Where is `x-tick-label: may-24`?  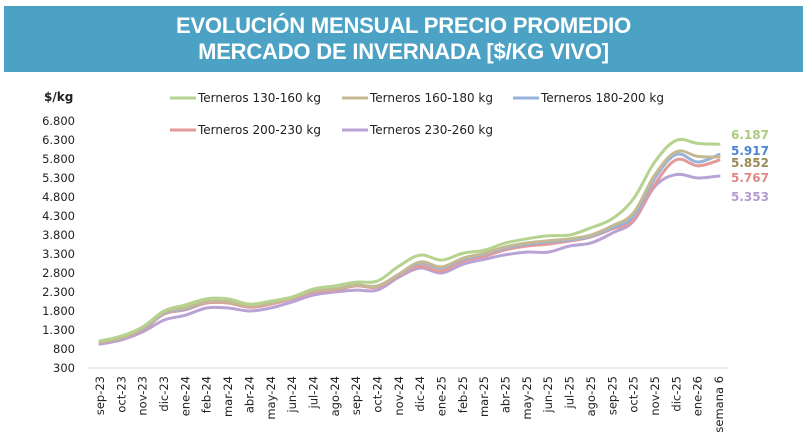 x-tick-label: may-24 is located at coordinates (271, 398).